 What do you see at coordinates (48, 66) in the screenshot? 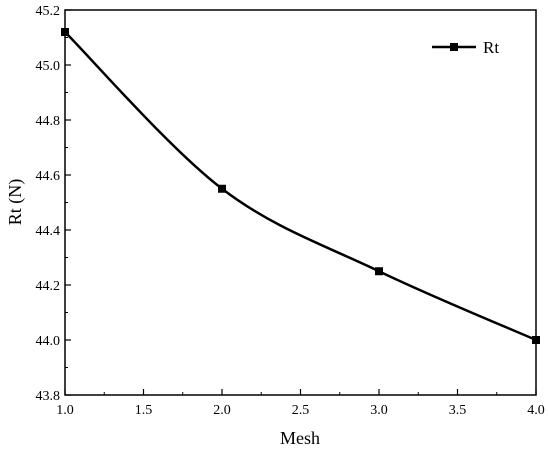
I see `y-tick-label: 45.0` at bounding box center [48, 66].